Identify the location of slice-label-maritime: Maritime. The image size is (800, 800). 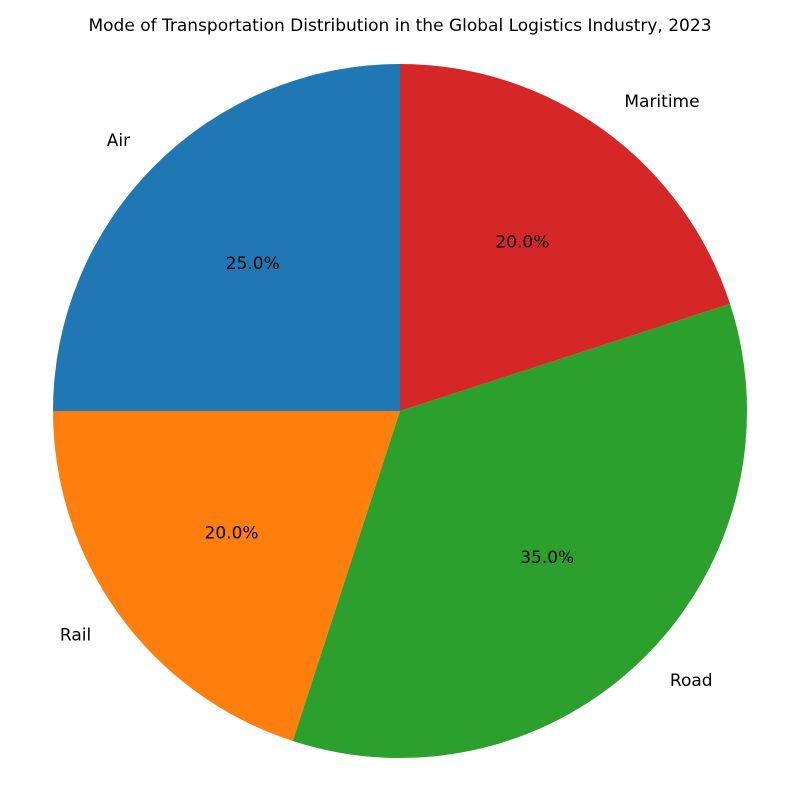
(661, 102).